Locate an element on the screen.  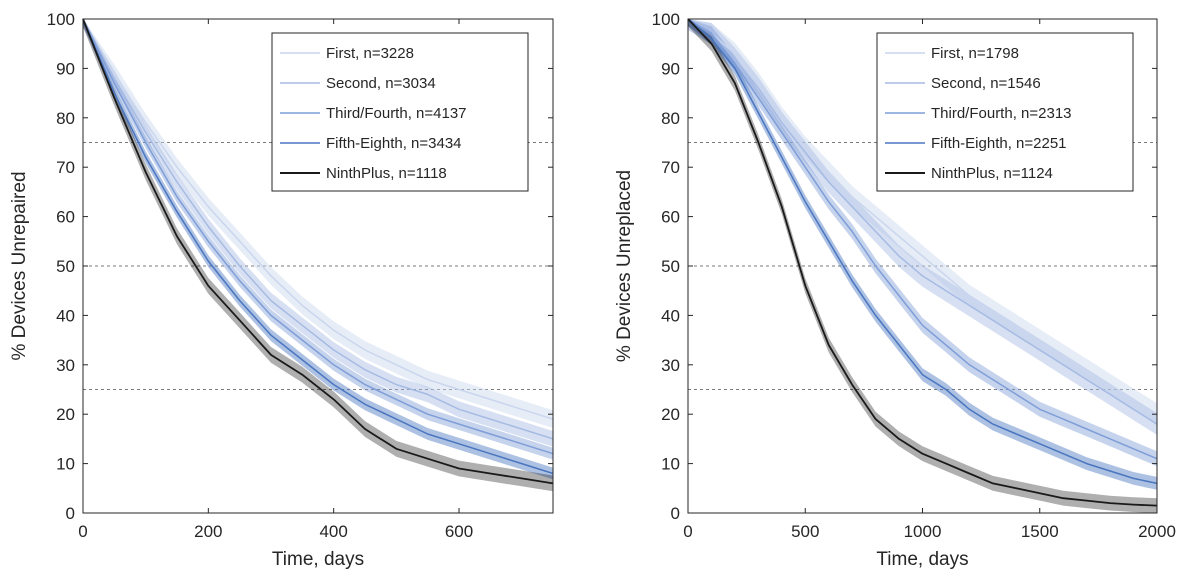
x-tick-label: 1000 is located at coordinates (923, 531).